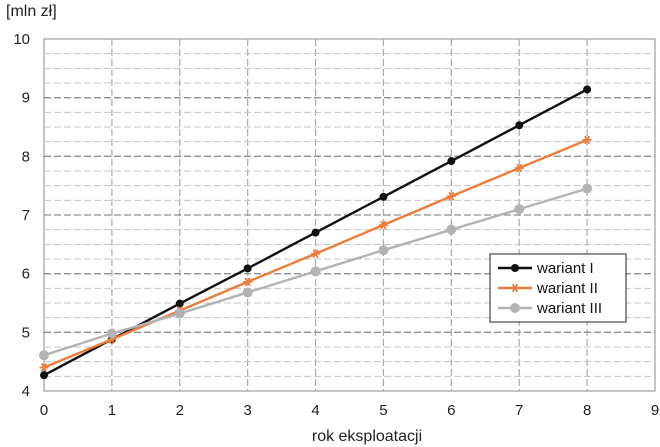 The image size is (660, 447). What do you see at coordinates (26, 274) in the screenshot?
I see `y-tick-label: 6` at bounding box center [26, 274].